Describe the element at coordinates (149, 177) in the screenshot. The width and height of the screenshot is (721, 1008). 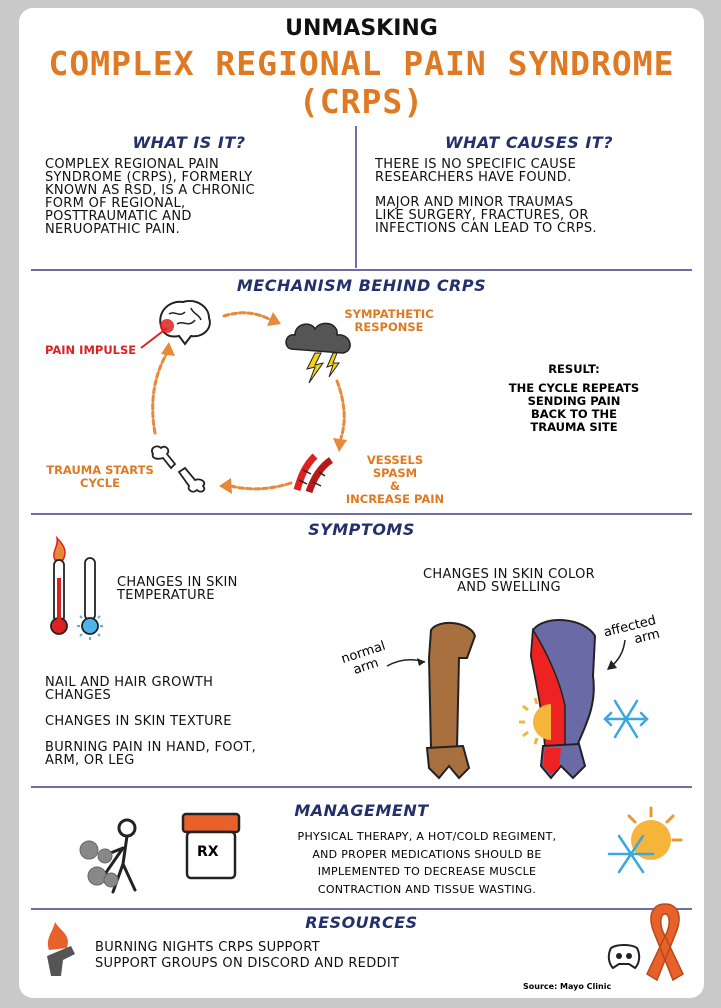
I see `text-line: SYNDROME (CRPS), FORMERLY` at that location.